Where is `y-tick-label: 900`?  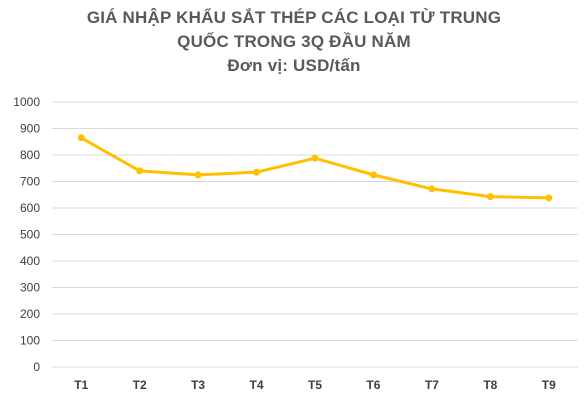
y-tick-label: 900 is located at coordinates (30, 129).